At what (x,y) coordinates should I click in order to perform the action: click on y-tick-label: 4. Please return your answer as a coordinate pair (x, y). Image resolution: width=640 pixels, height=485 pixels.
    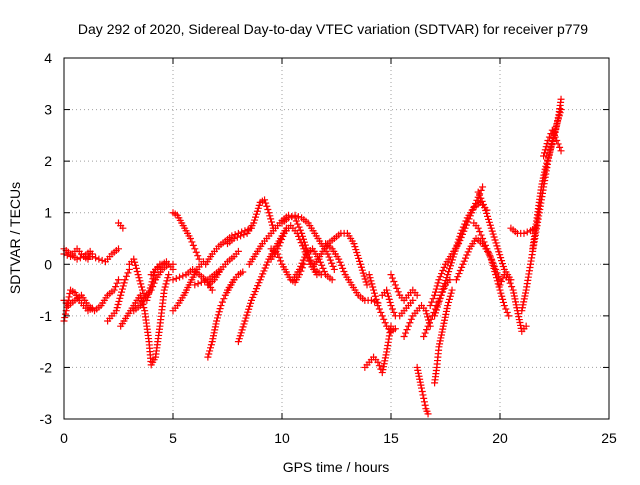
    Looking at the image, I should click on (48, 58).